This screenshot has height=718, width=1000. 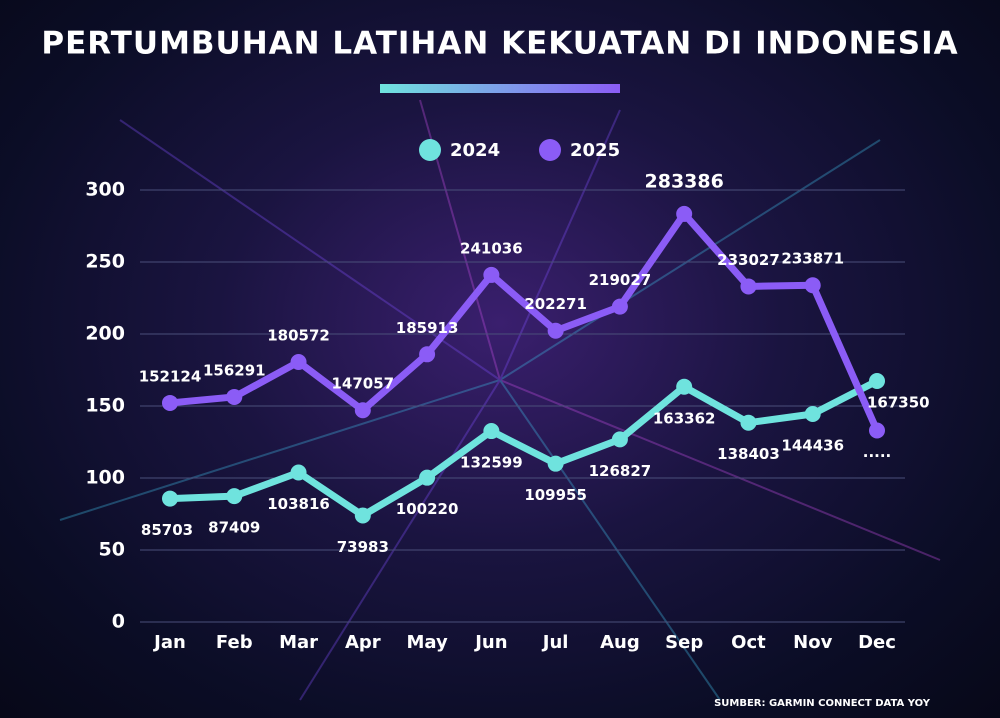 What do you see at coordinates (105, 478) in the screenshot?
I see `y-tick-label: 100` at bounding box center [105, 478].